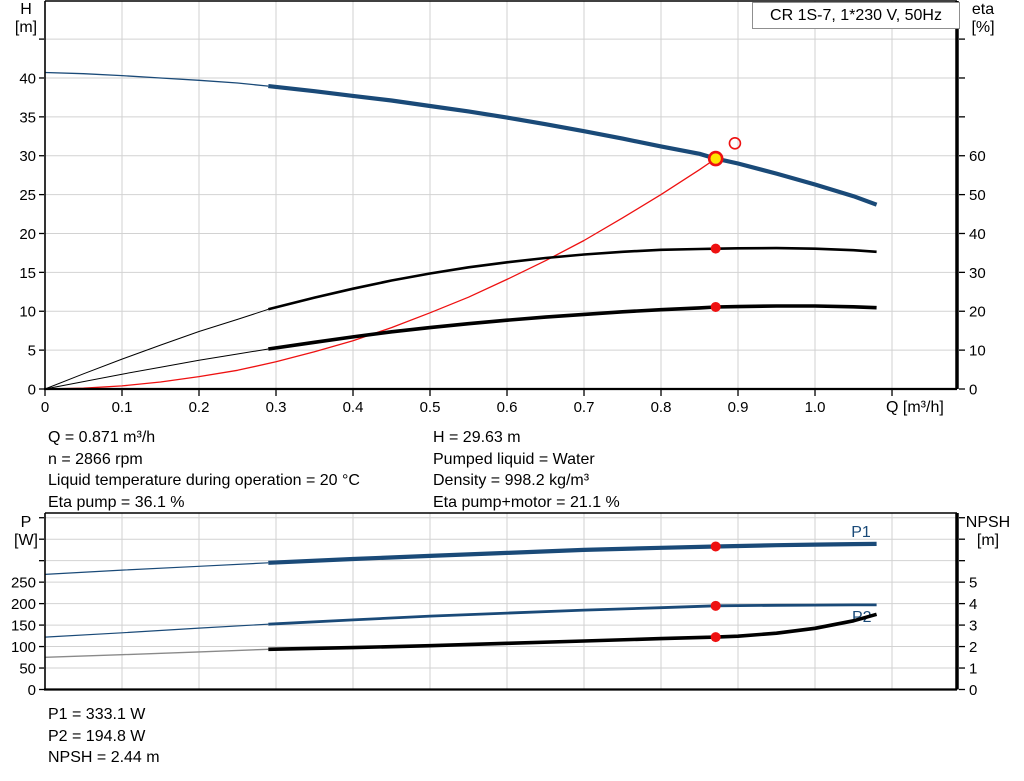 The height and width of the screenshot is (781, 1024). Describe the element at coordinates (97, 736) in the screenshot. I see `info-line-p2: P2 = 194.8 W` at that location.